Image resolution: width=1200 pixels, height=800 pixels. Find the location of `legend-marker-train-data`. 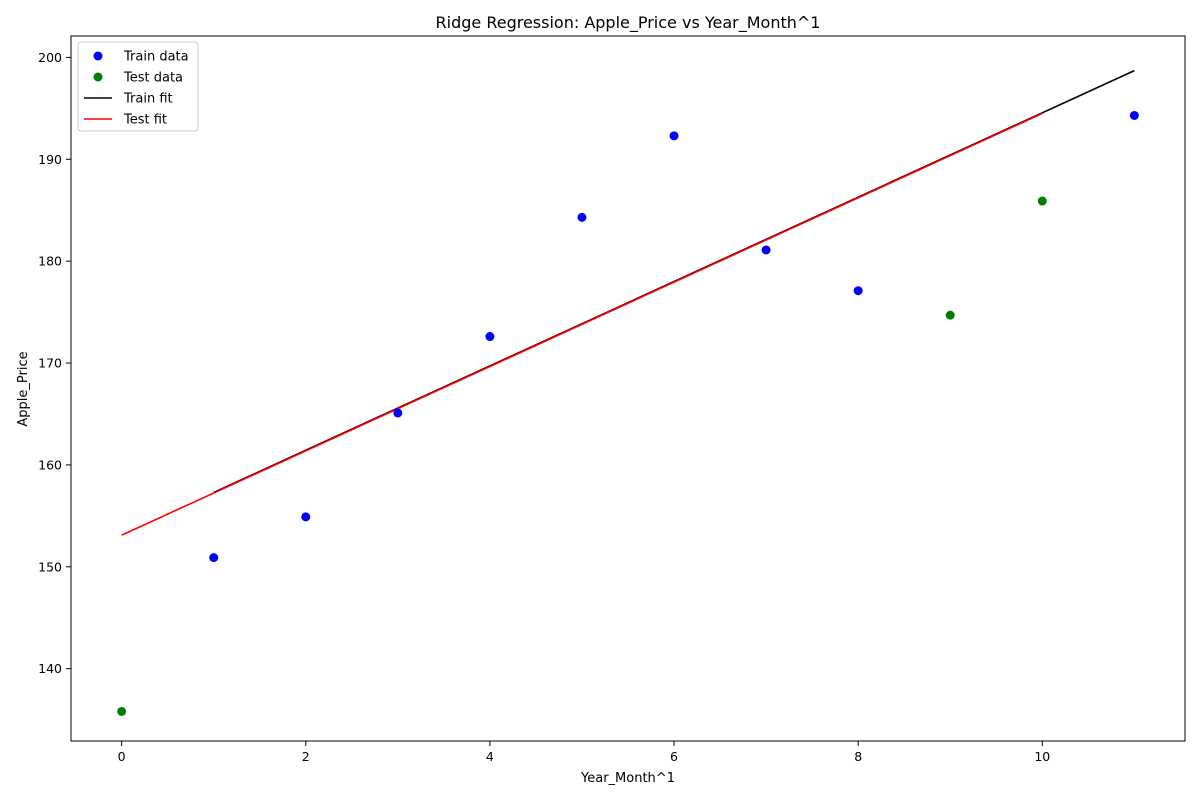

legend-marker-train-data is located at coordinates (98, 56).